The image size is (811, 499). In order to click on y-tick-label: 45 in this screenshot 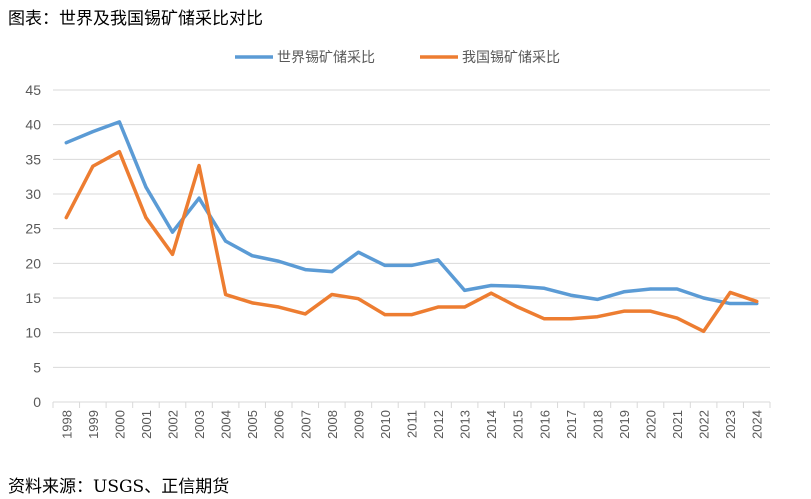, I will do `click(33, 90)`.